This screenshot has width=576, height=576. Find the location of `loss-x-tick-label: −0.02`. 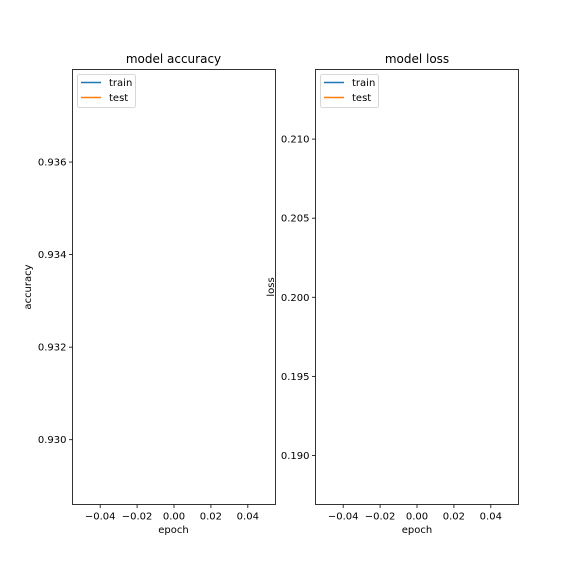

loss-x-tick-label: −0.02 is located at coordinates (380, 517).